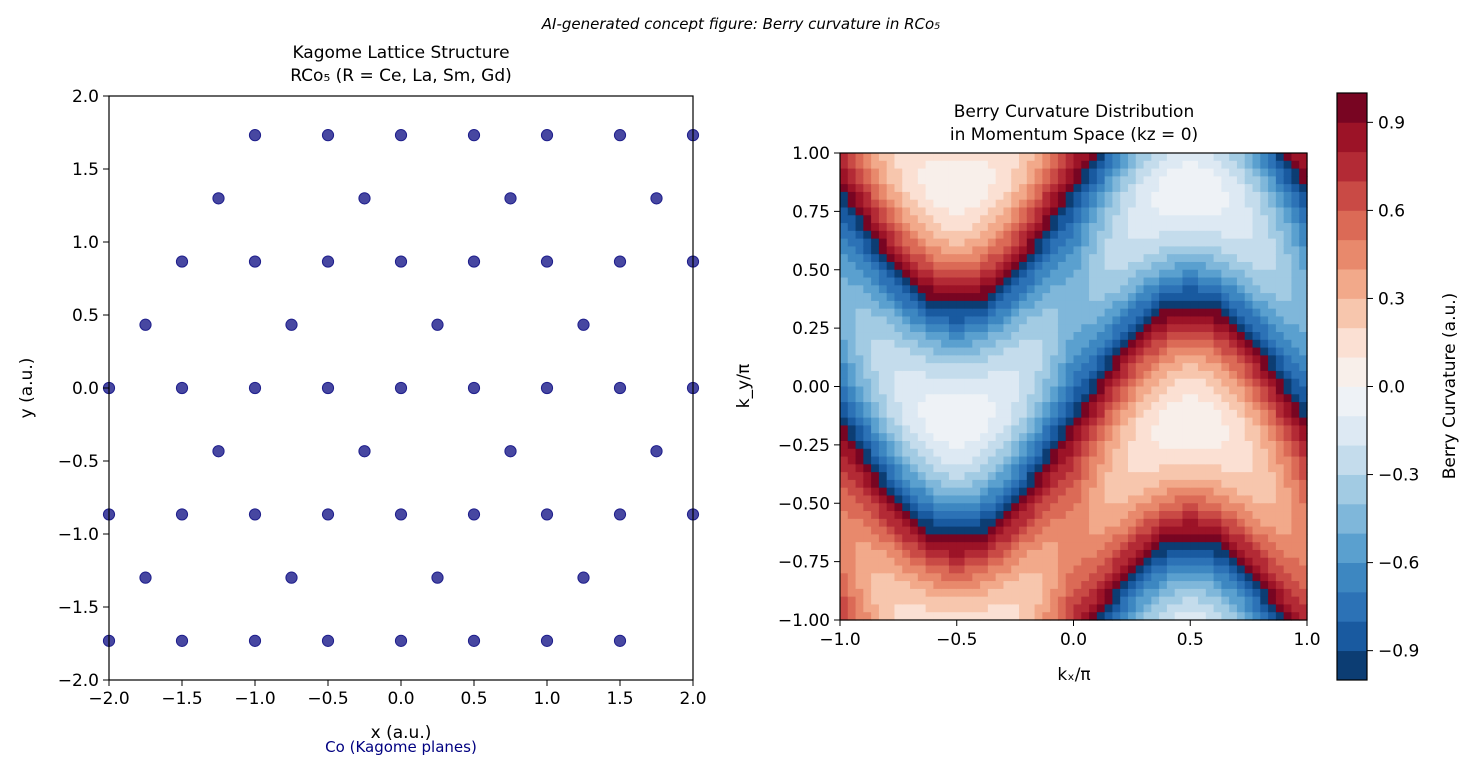 This screenshot has height=772, width=1475. I want to click on colorbar-label: Berry Curvature (a.u.), so click(1450, 386).